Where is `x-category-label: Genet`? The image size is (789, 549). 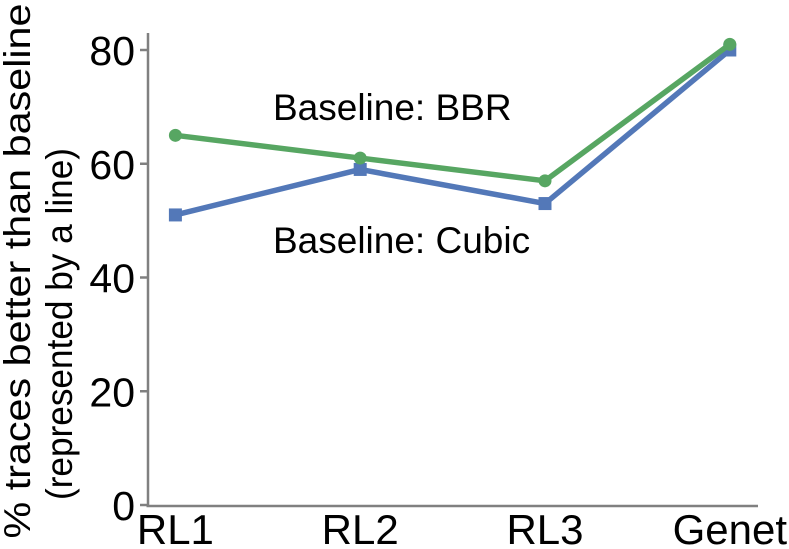 x-category-label: Genet is located at coordinates (730, 527).